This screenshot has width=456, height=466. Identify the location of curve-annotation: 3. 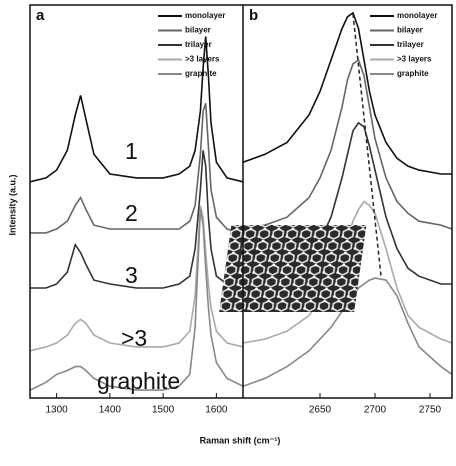
(131, 275).